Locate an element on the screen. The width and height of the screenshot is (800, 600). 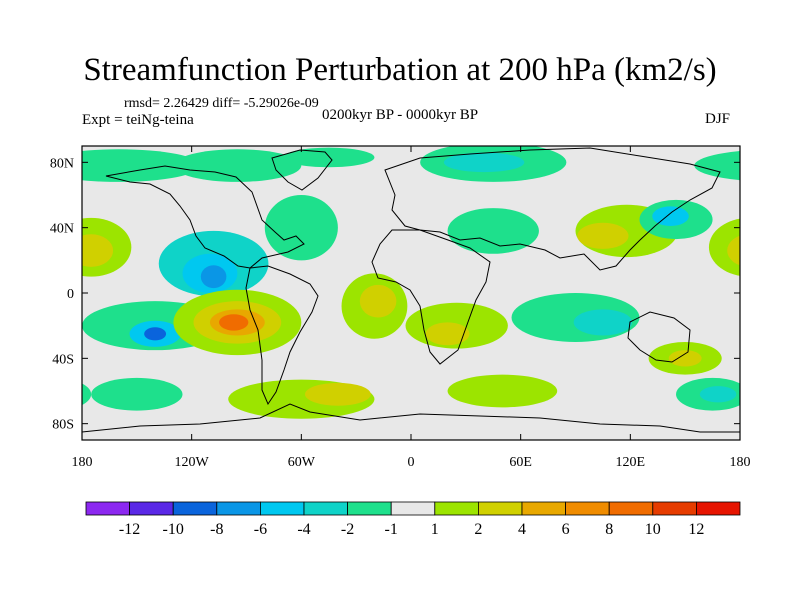
legend-label: -2 is located at coordinates (347, 529).